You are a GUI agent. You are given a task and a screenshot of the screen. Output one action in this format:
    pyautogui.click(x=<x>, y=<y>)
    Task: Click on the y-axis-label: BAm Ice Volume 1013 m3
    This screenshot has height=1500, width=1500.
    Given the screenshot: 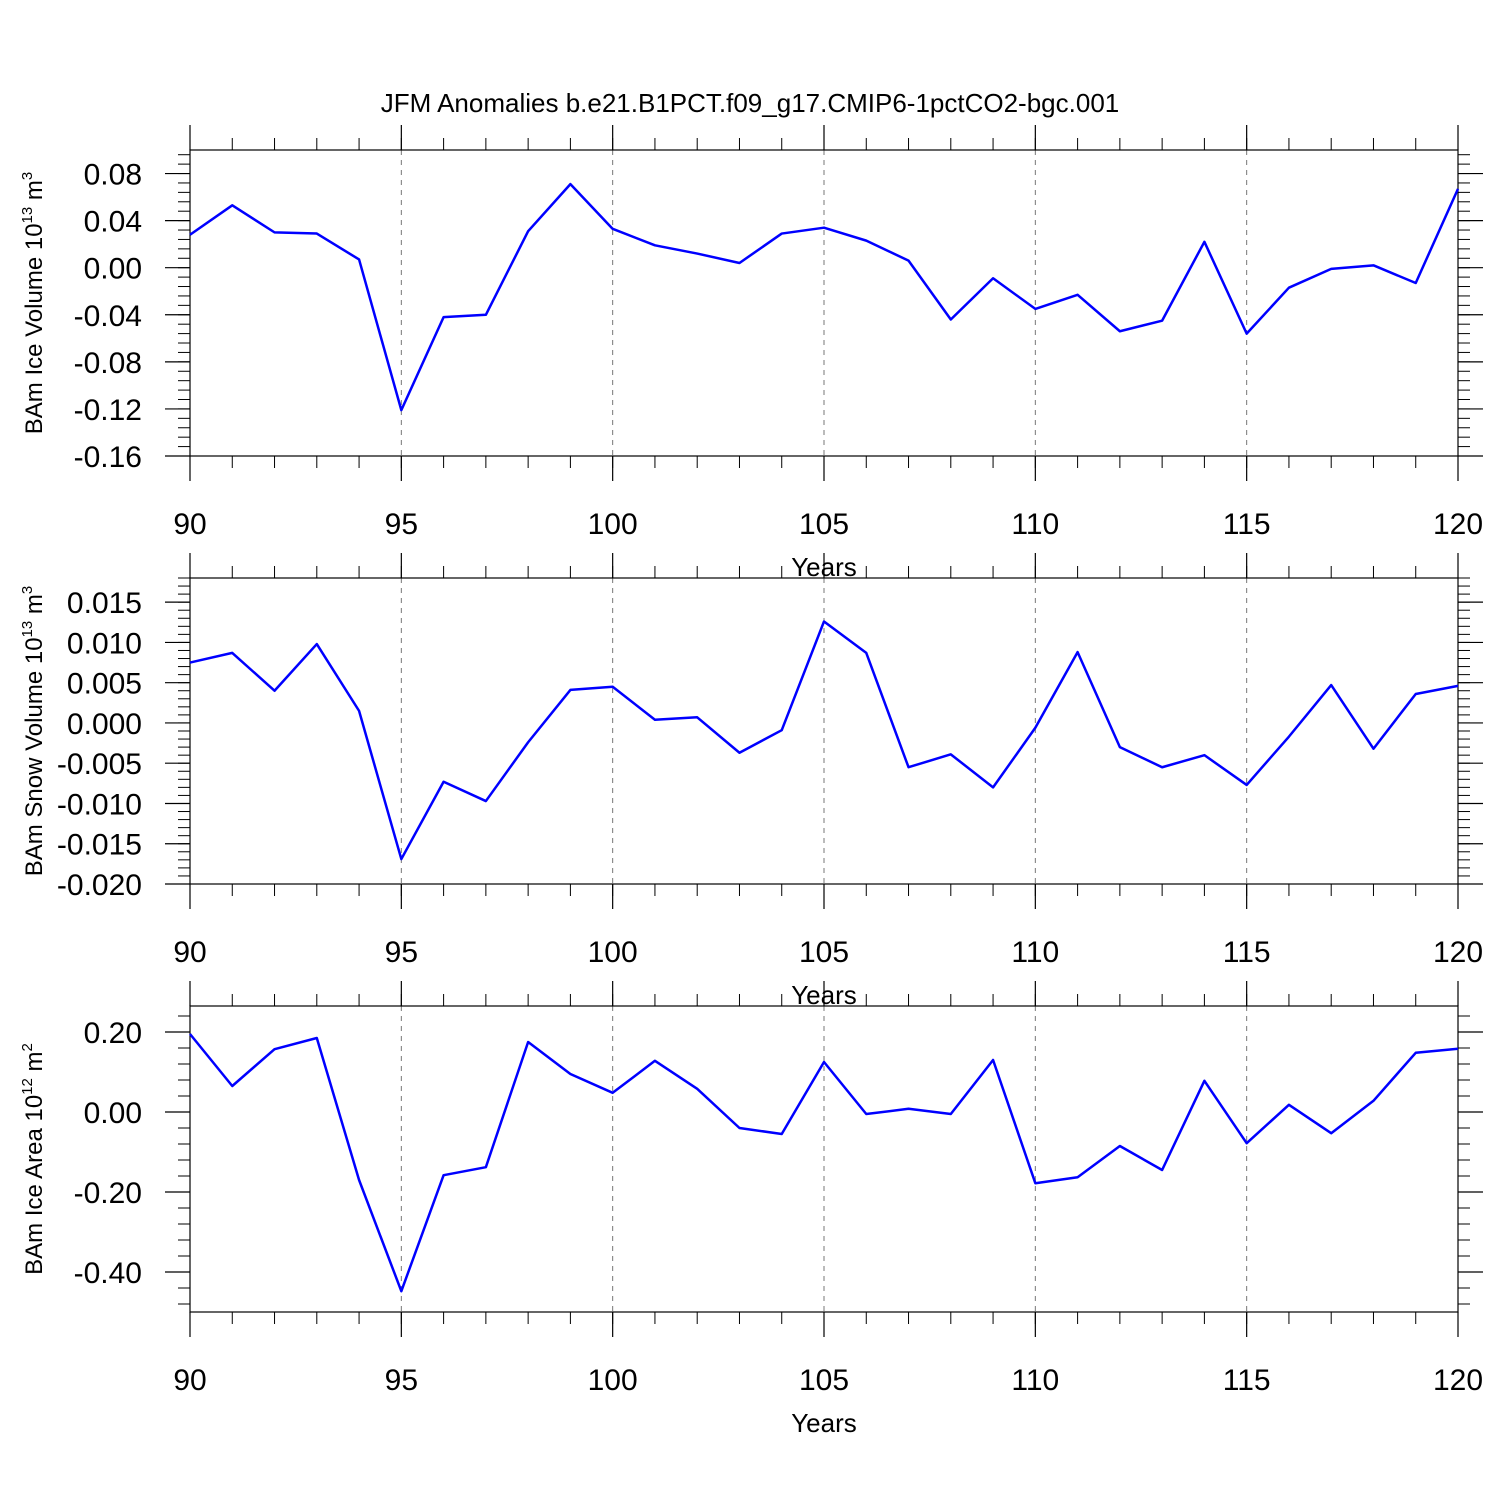 What is the action you would take?
    pyautogui.click(x=33, y=303)
    